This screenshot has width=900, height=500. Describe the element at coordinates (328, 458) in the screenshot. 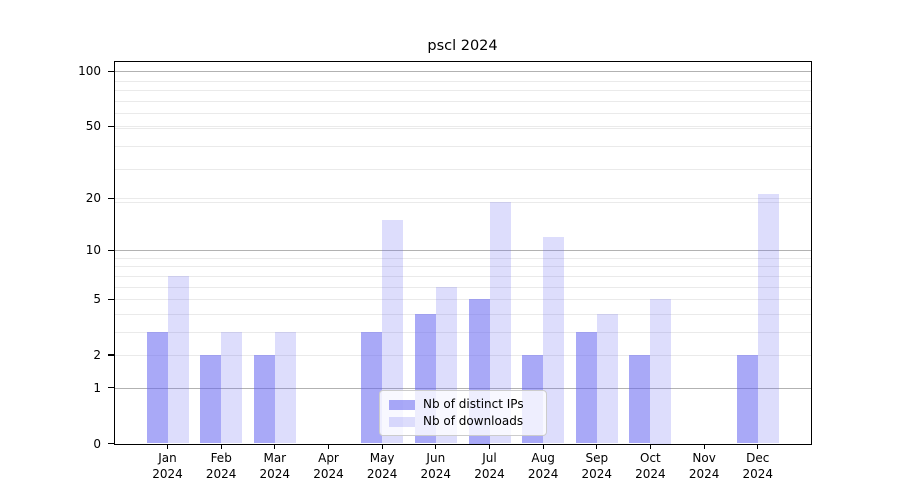

I see `x-tick-month: Apr` at that location.